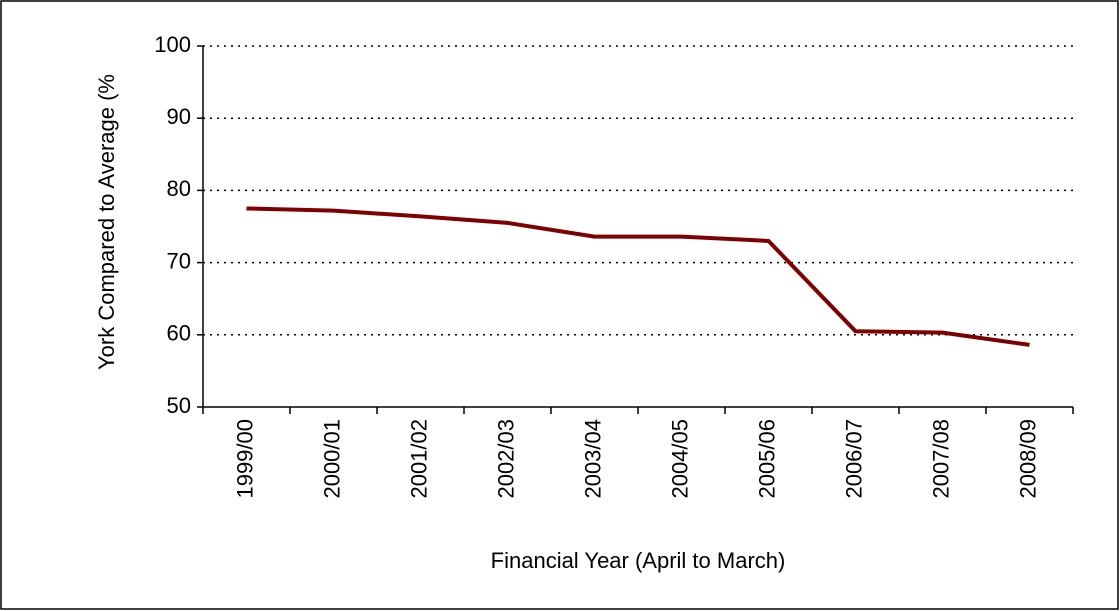  I want to click on x-tick-label: 2002/03, so click(505, 459).